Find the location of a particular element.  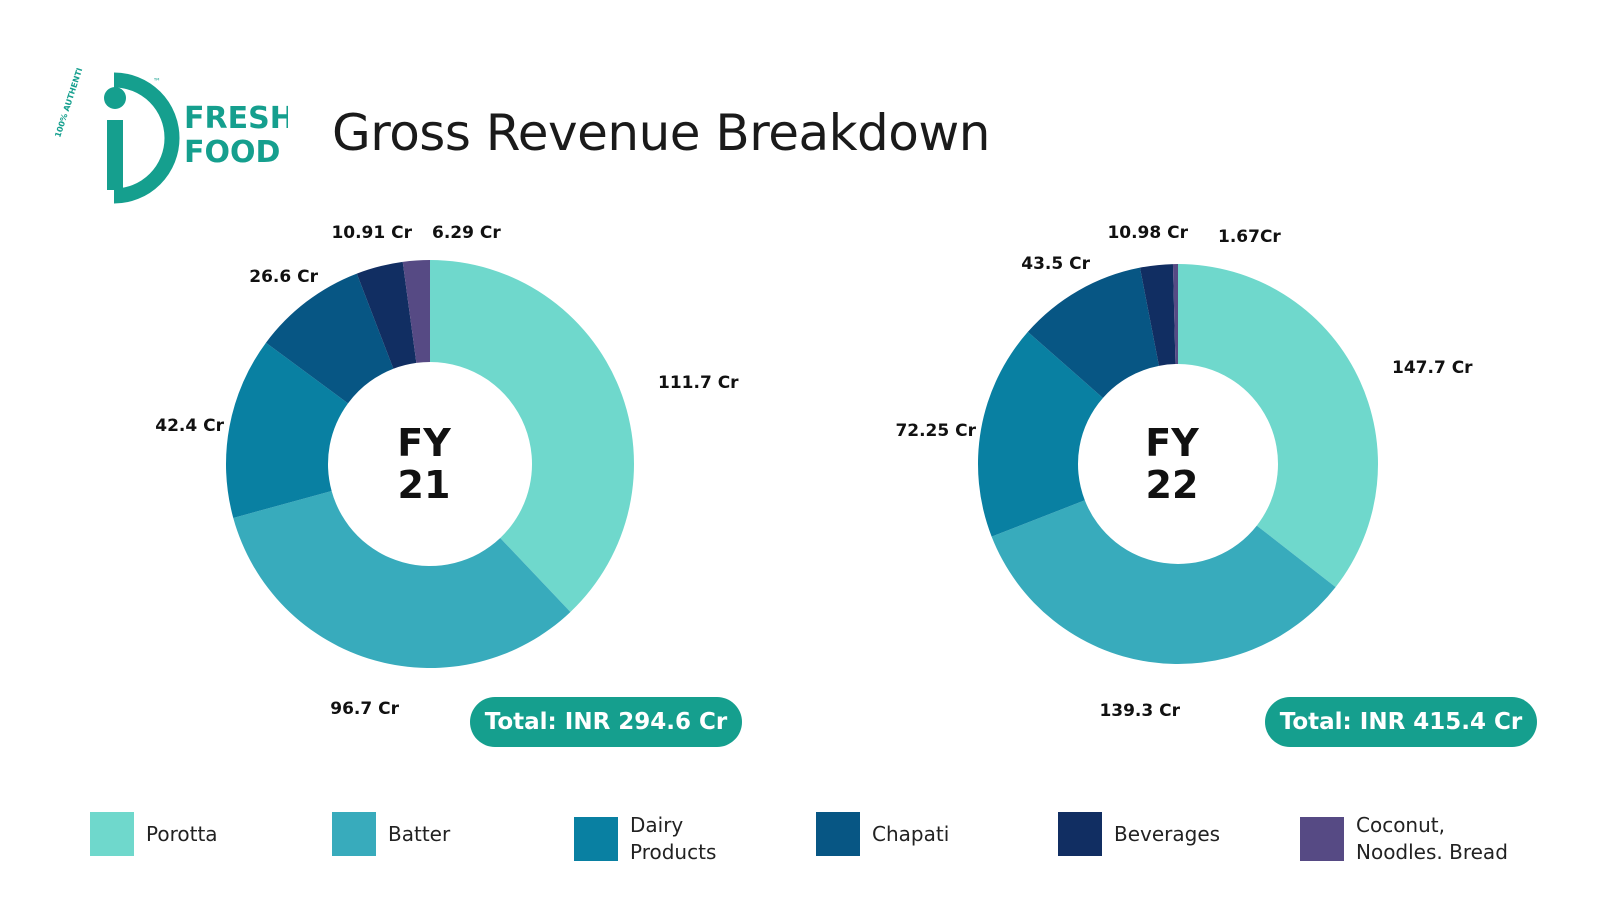

total-badge-fy22: Total: INR 415.4 Cr is located at coordinates (1401, 722).